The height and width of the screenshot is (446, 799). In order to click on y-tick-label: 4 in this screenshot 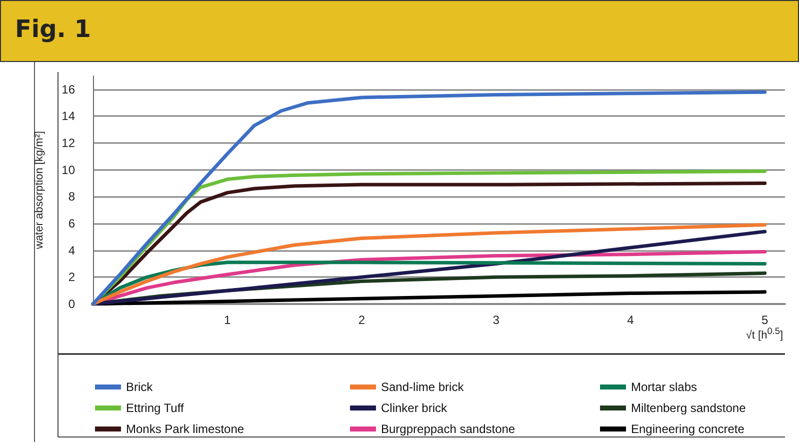, I will do `click(72, 250)`.